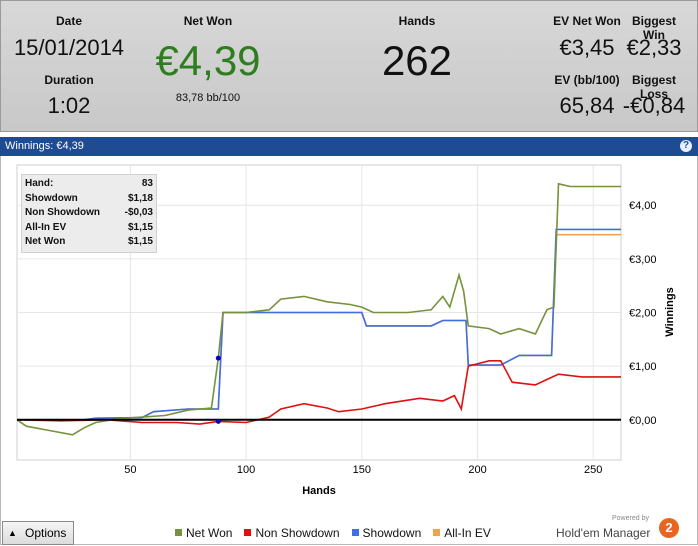 This screenshot has height=546, width=698. Describe the element at coordinates (643, 421) in the screenshot. I see `y-tick-label: €0,00` at that location.